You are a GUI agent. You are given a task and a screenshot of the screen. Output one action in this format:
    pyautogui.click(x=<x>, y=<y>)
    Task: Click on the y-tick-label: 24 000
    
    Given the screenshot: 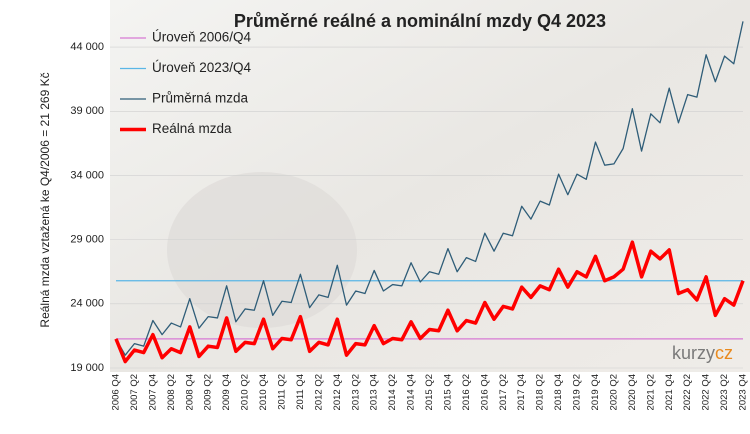 What is the action you would take?
    pyautogui.click(x=87, y=304)
    